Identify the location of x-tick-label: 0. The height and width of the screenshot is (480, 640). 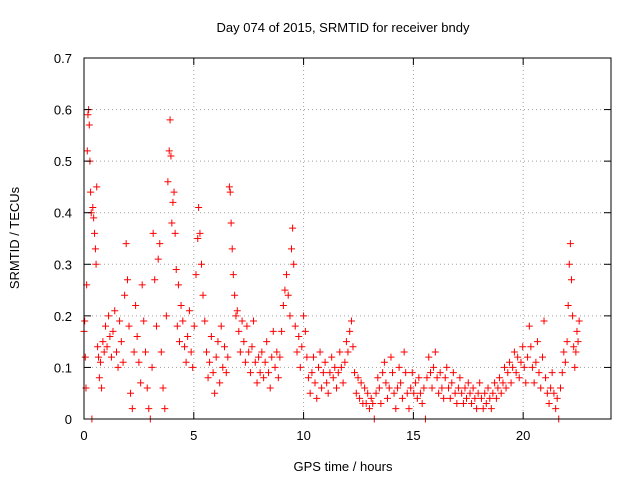
(83, 435).